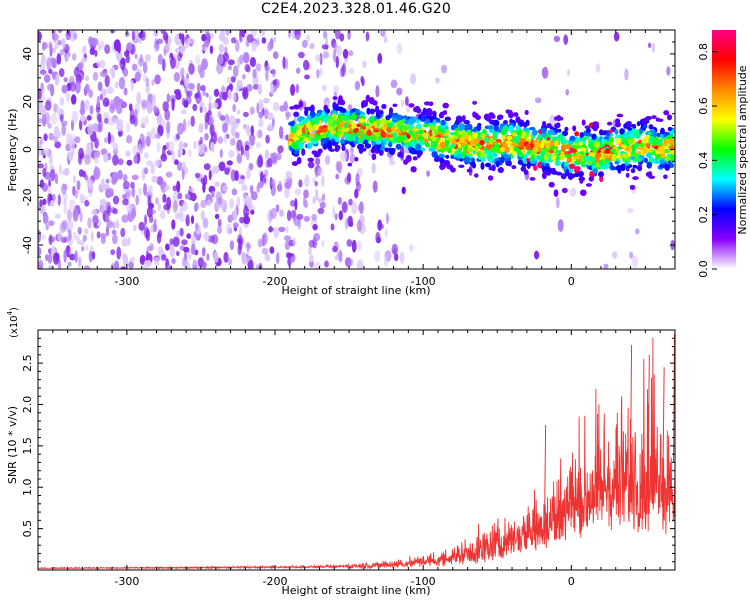 The image size is (750, 600). Describe the element at coordinates (10, 312) in the screenshot. I see `snr-multiplier-exp: 4` at that location.